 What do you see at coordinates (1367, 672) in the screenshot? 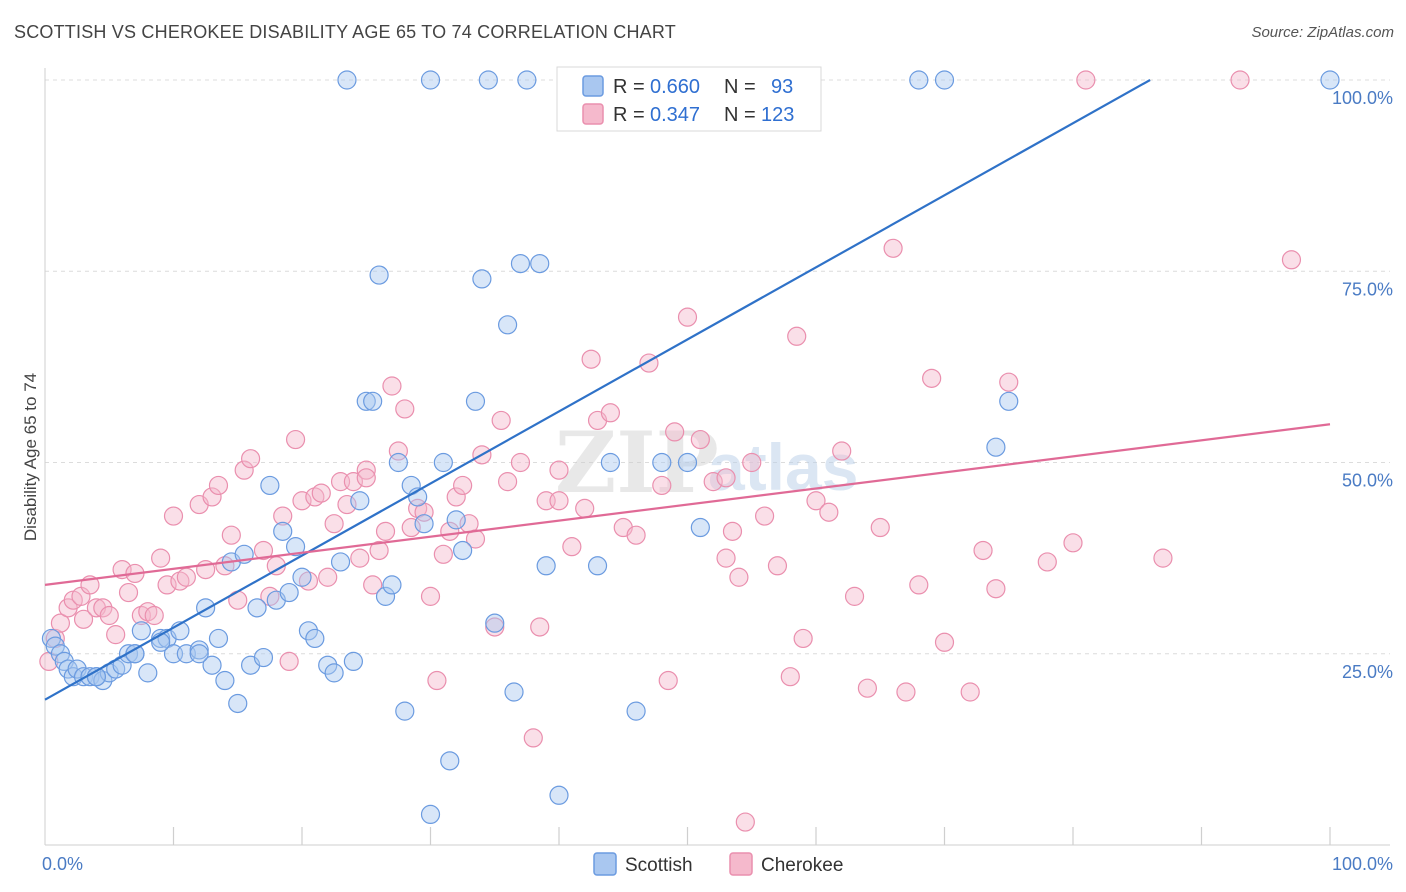
I see `y-tick-label-0: 25.0%` at bounding box center [1367, 672].